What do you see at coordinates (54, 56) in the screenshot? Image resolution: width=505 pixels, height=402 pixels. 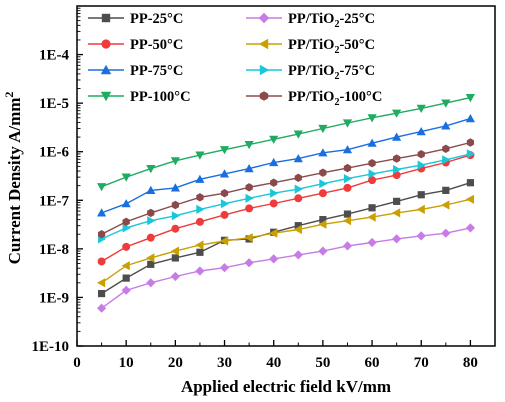 I see `y-tick-label: 1E-4` at bounding box center [54, 56].